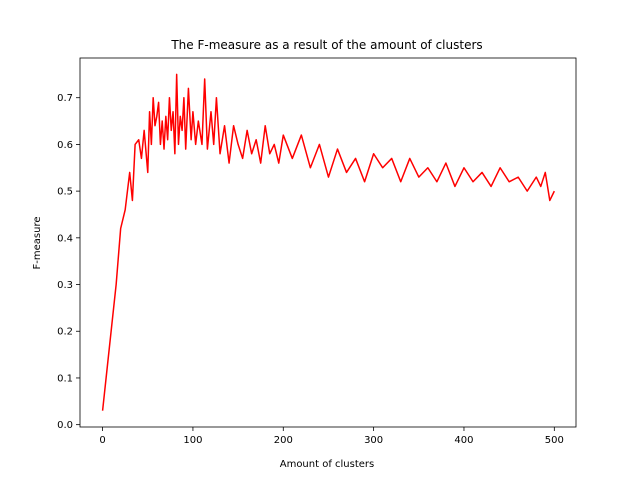 The height and width of the screenshot is (480, 640). Describe the element at coordinates (463, 440) in the screenshot. I see `x-tick-label: 400` at that location.